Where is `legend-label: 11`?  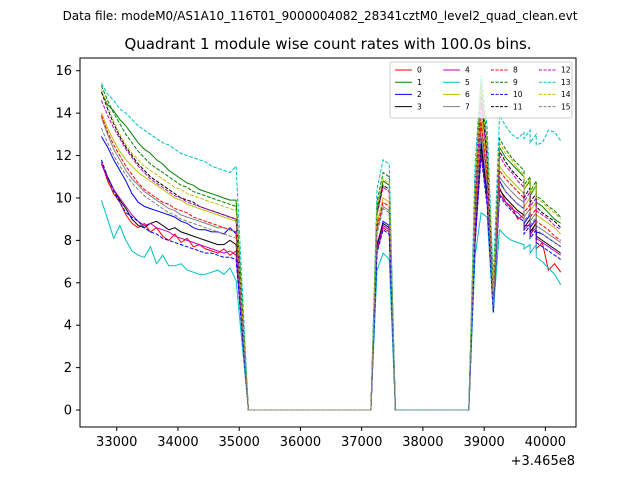
legend-label: 11 is located at coordinates (518, 106).